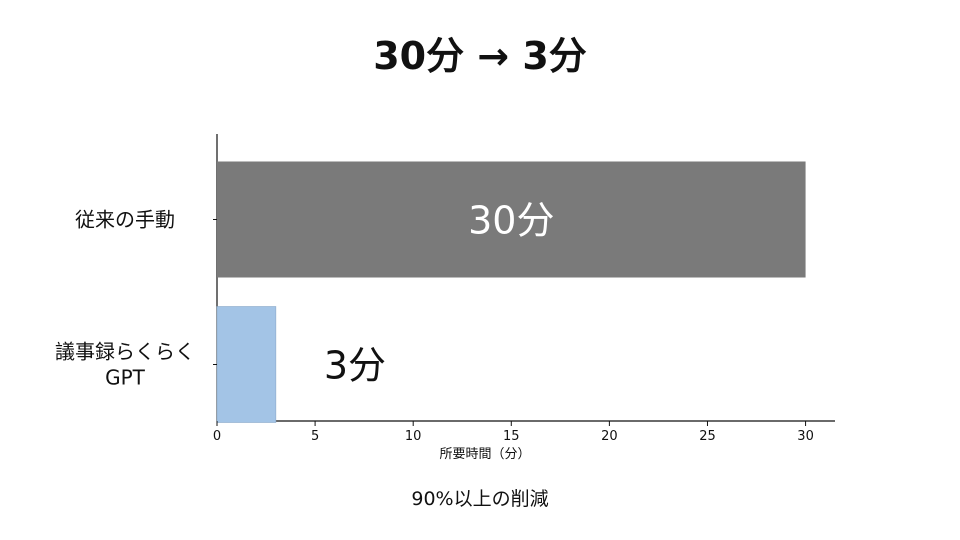  Describe the element at coordinates (480, 56) in the screenshot. I see `chart-title: 30分 → 3分` at that location.